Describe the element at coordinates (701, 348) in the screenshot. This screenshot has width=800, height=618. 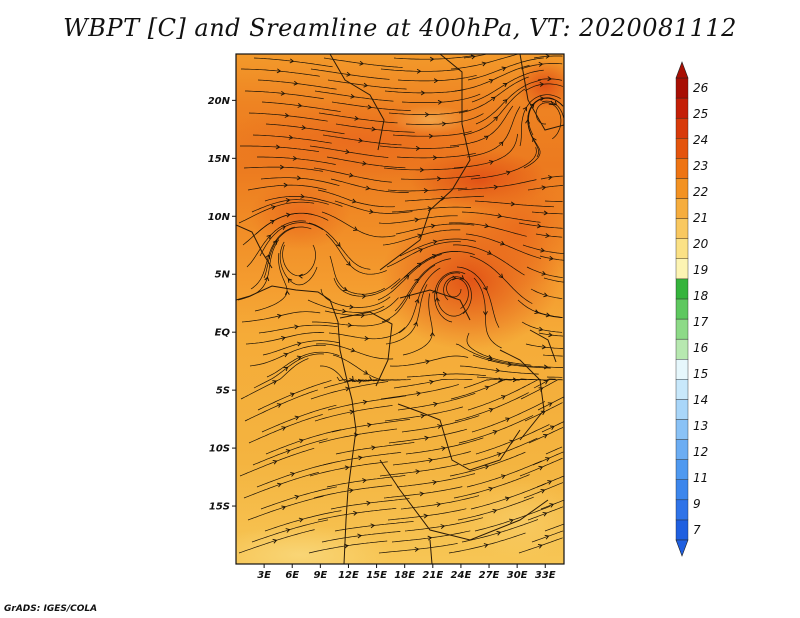
I see `colorbar-label: 16` at that location.